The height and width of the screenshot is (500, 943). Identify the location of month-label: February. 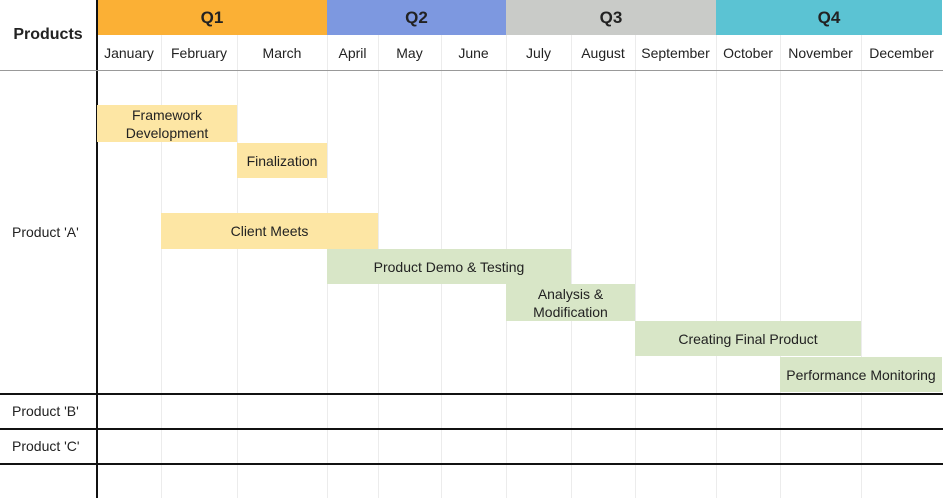
(199, 52).